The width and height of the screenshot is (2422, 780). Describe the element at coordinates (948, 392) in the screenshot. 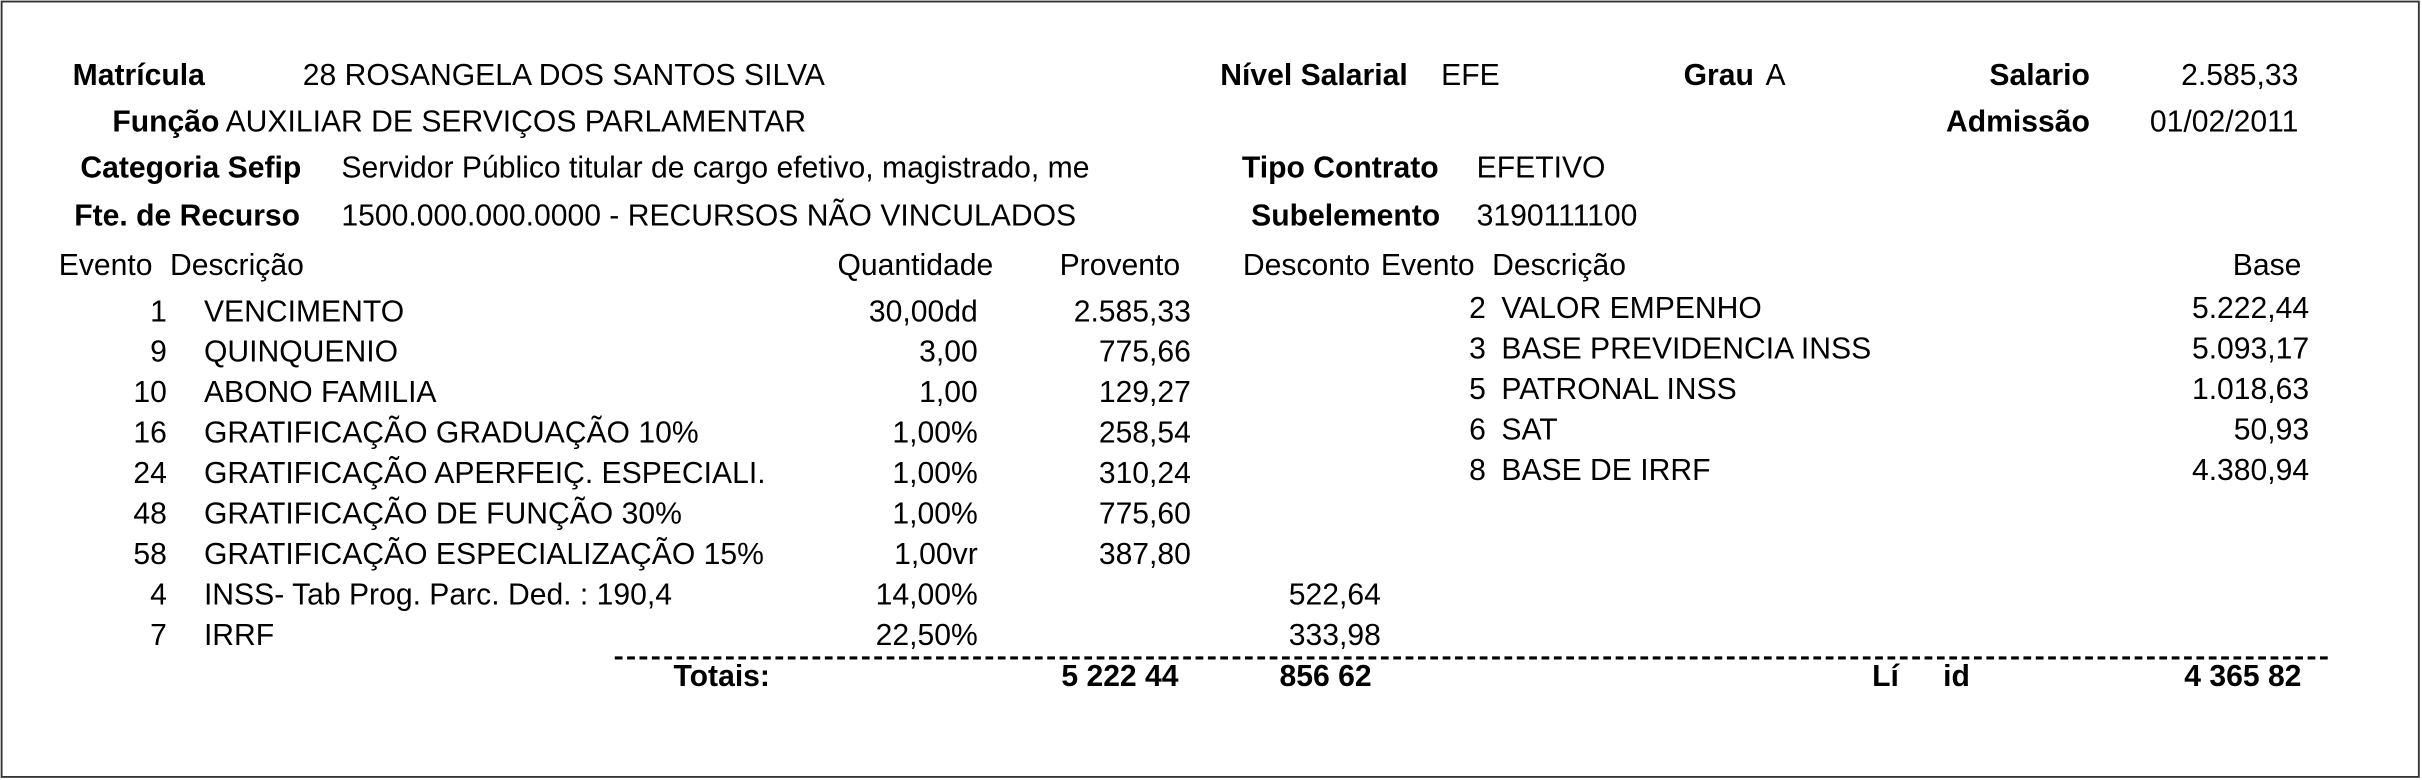

I see `quantidade: 1,00` at that location.